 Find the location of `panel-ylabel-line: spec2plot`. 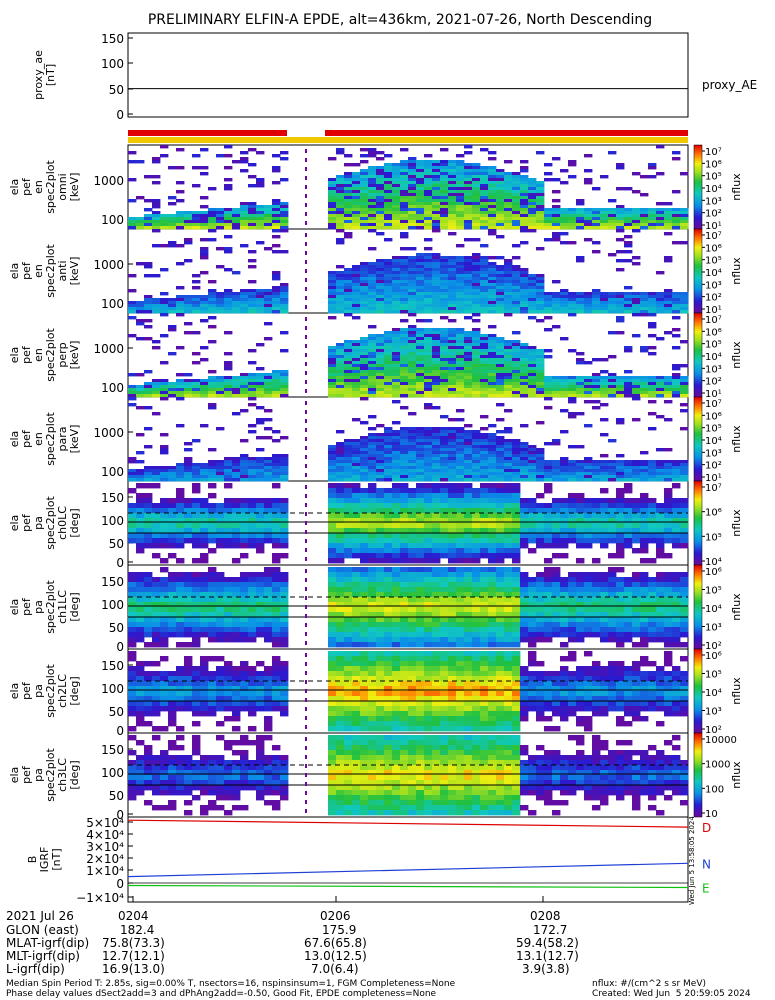

panel-ylabel-line: spec2plot is located at coordinates (50, 355).